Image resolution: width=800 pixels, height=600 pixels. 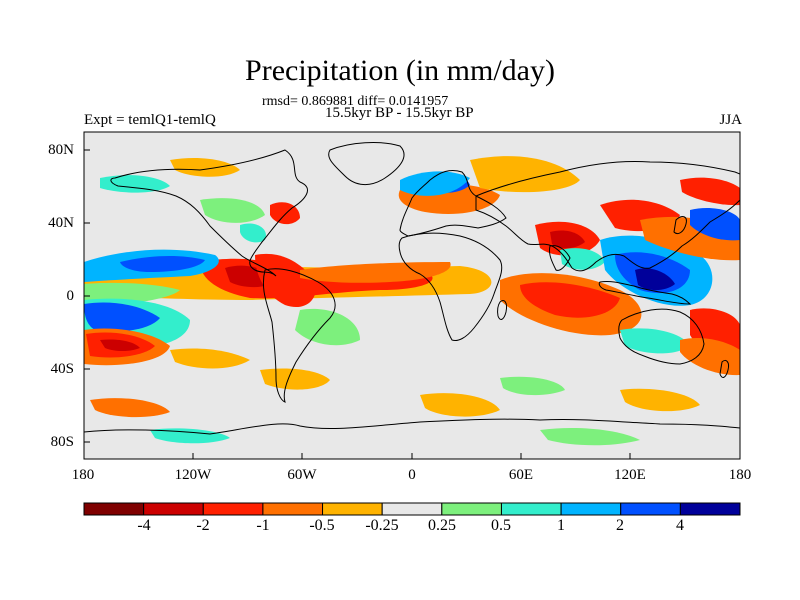 I want to click on southern-ocean-wet-b, so click(x=190, y=436).